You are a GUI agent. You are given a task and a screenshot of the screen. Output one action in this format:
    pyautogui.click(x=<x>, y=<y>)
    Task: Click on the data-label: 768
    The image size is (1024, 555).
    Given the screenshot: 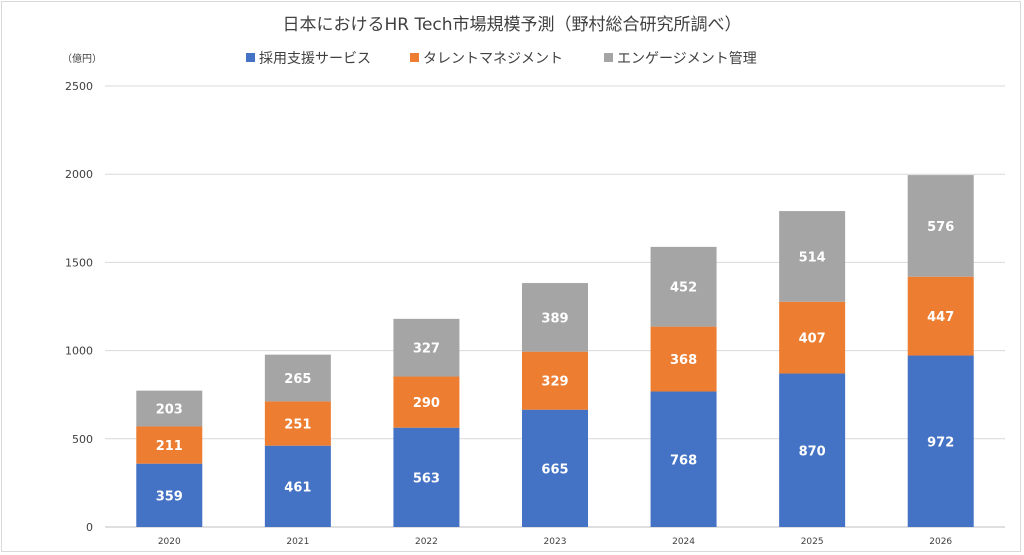 What is the action you would take?
    pyautogui.click(x=683, y=460)
    